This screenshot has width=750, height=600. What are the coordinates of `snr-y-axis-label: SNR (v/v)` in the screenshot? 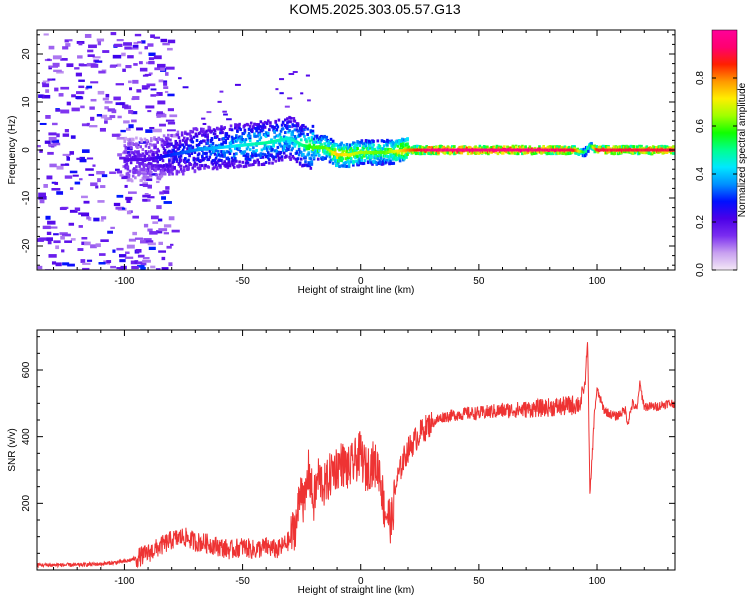 It's located at (12, 449).